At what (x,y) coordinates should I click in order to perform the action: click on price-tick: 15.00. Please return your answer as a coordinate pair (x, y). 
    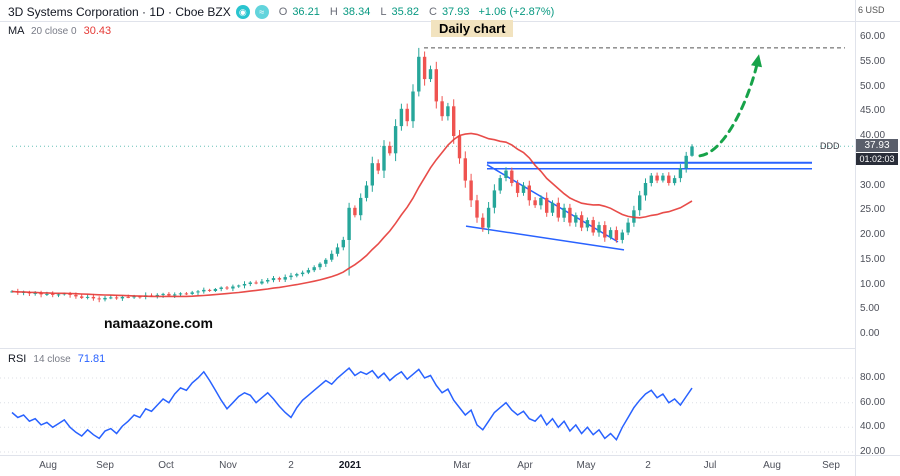
    Looking at the image, I should click on (873, 259).